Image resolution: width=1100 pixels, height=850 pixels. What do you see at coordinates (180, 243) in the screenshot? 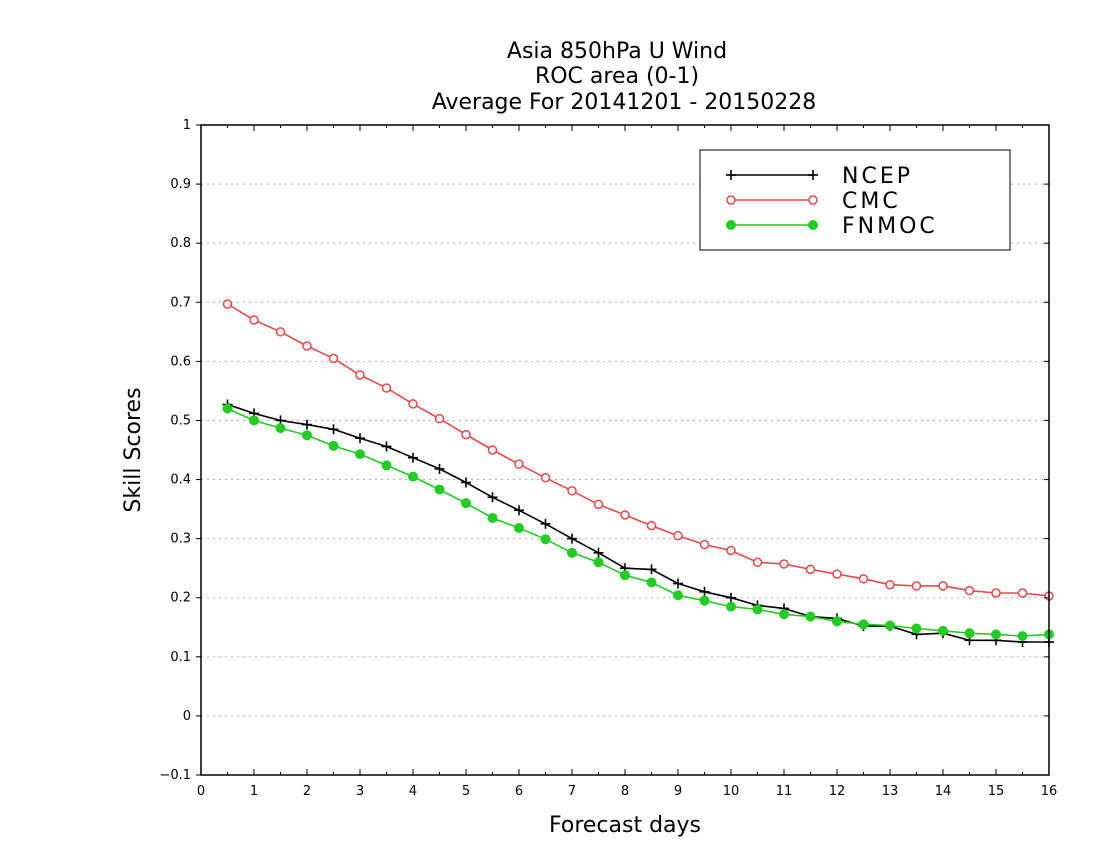
I see `y-tick-label: 0.8` at bounding box center [180, 243].